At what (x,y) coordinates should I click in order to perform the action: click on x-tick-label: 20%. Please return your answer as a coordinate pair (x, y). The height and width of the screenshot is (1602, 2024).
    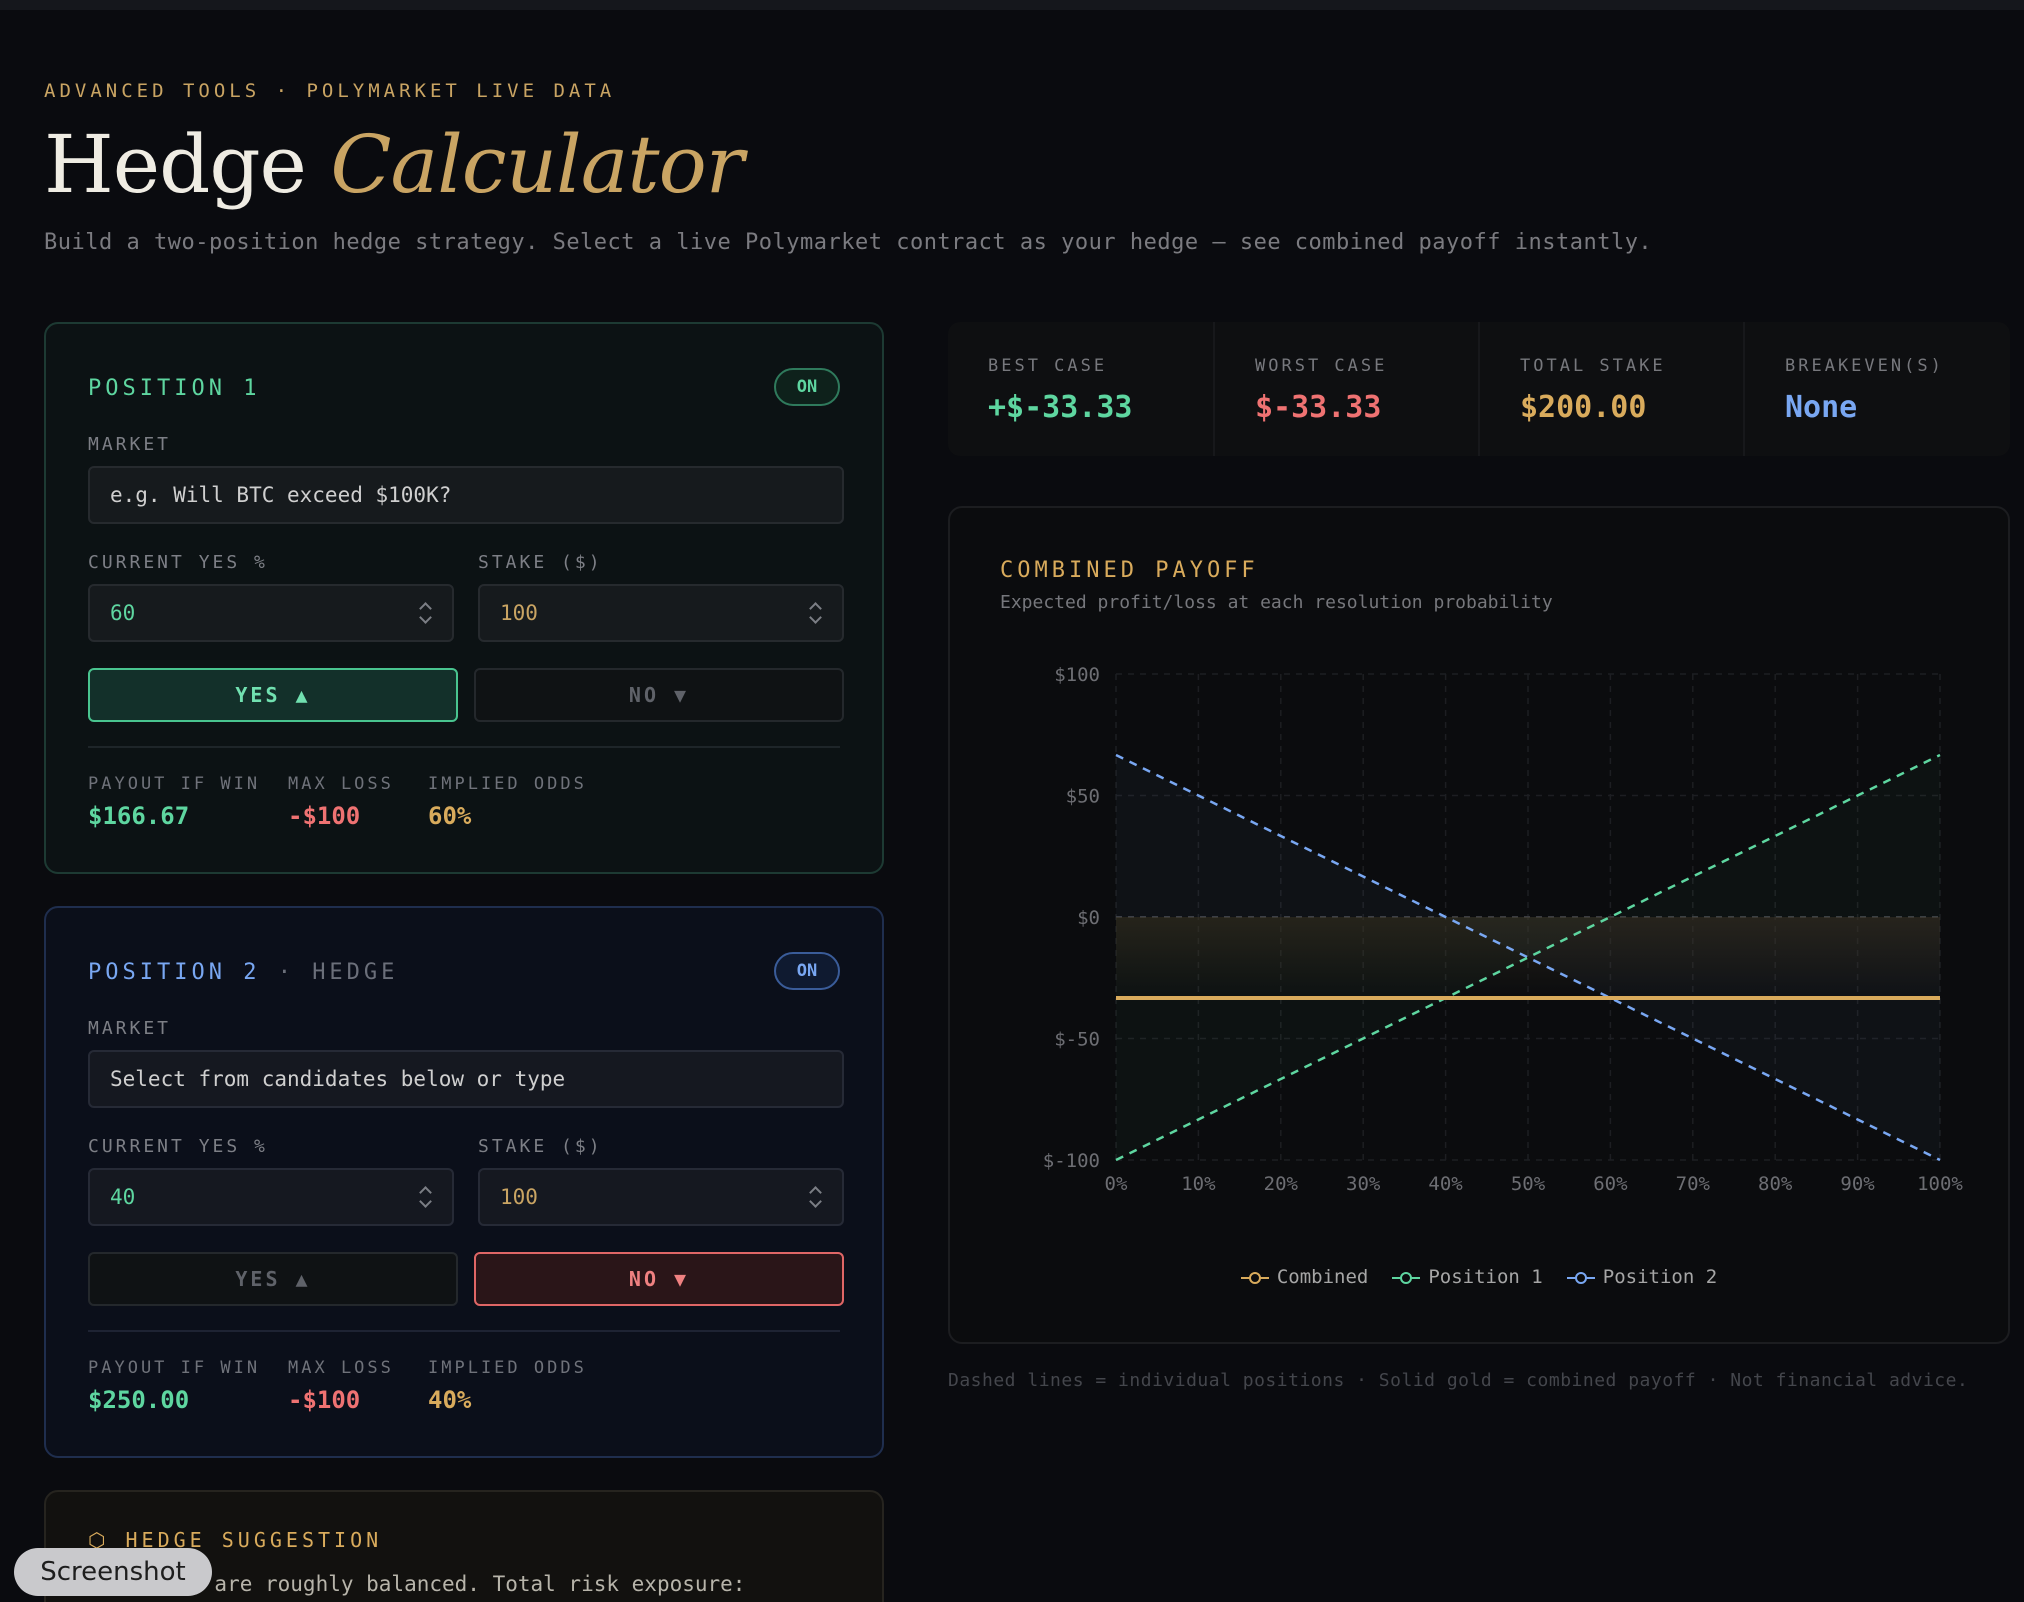
    Looking at the image, I should click on (1281, 1184).